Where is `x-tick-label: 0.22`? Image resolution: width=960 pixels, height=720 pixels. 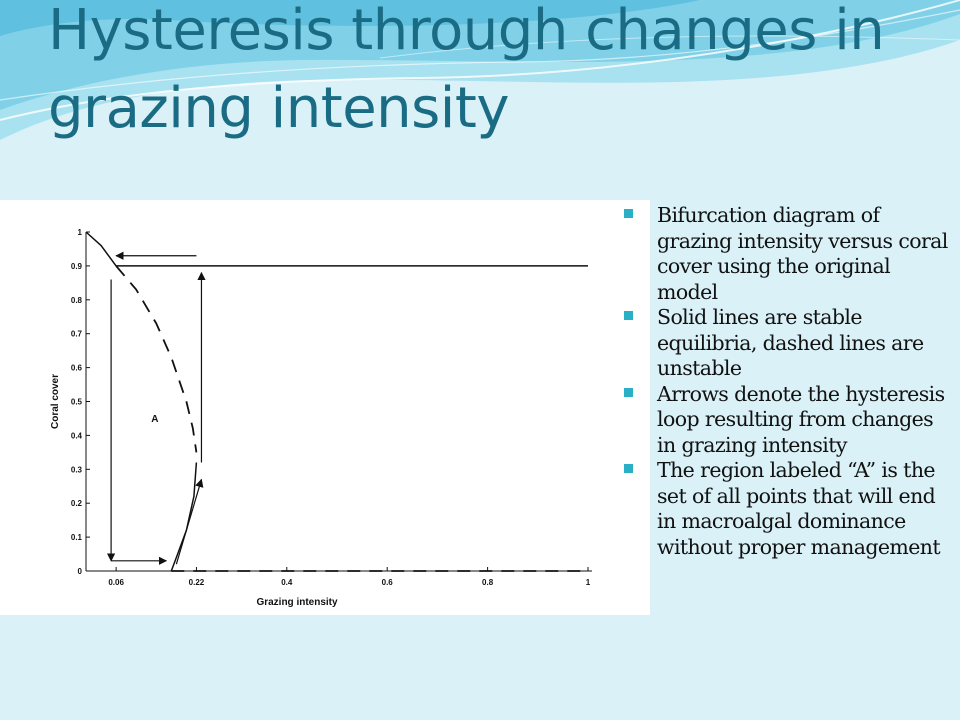
x-tick-label: 0.22 is located at coordinates (197, 582).